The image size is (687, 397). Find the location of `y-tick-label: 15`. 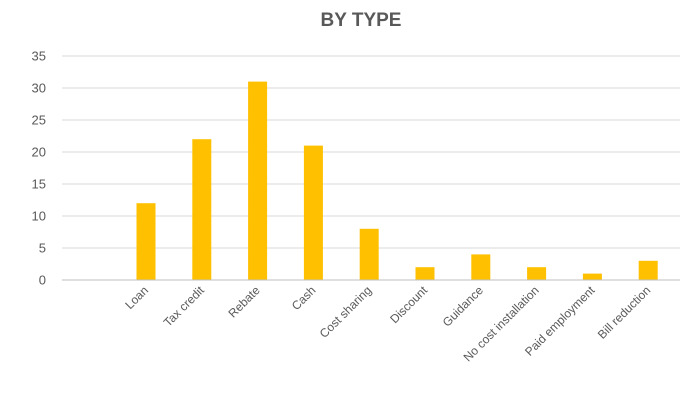

y-tick-label: 15 is located at coordinates (39, 184).